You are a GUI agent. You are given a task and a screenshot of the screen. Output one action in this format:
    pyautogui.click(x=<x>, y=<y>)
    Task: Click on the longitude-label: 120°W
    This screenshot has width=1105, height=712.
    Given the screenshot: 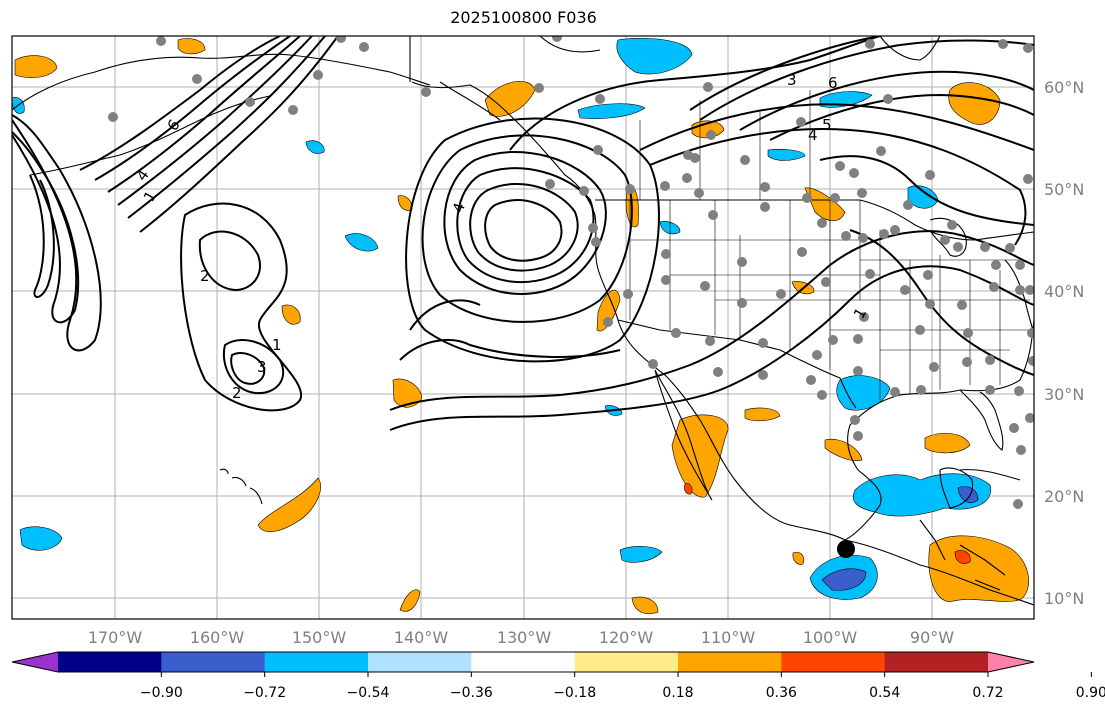 What is the action you would take?
    pyautogui.click(x=626, y=637)
    